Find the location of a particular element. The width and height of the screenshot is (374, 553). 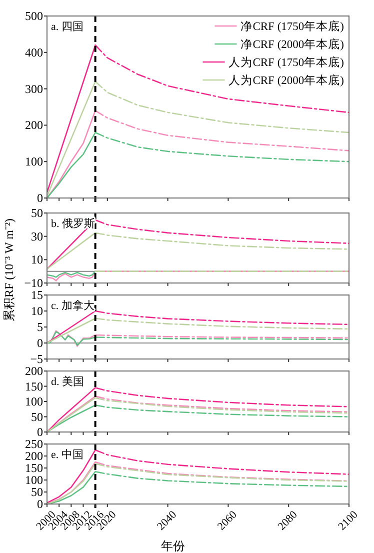

x-axis-title: 年份 is located at coordinates (173, 546).